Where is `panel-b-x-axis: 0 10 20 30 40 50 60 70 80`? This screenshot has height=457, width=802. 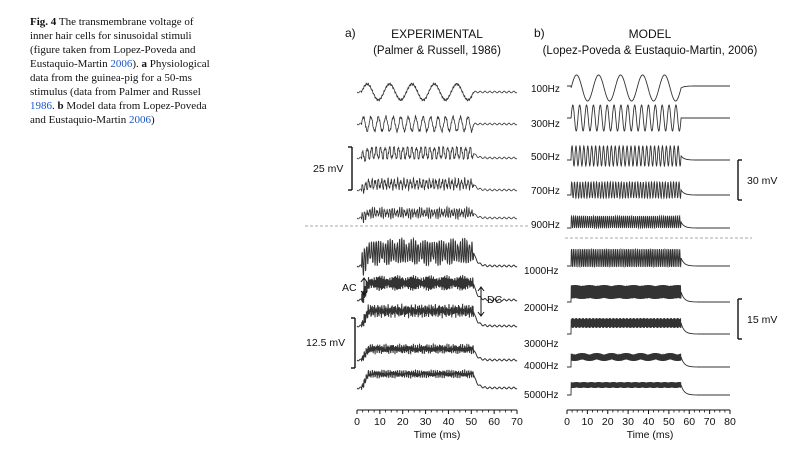
panel-b-x-axis: 0 10 20 30 40 50 60 70 80 is located at coordinates (650, 418).